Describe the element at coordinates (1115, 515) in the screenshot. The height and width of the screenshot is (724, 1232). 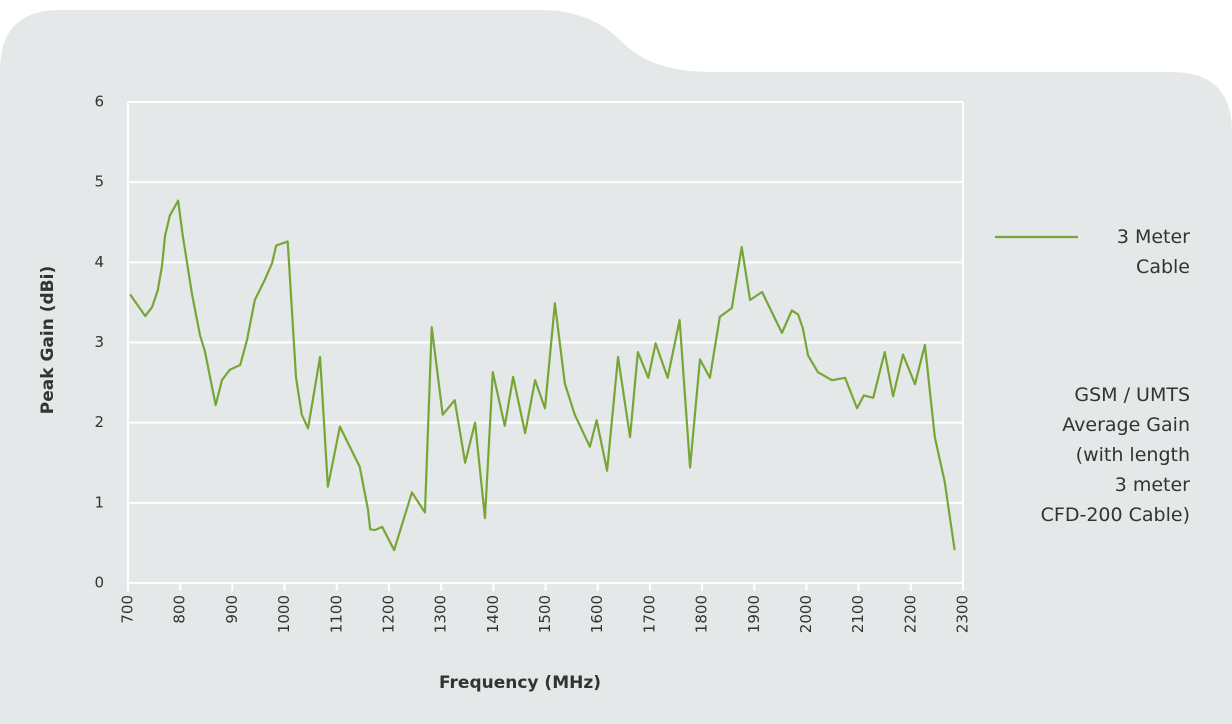
I see `annotation-line: CFD-200 Cable)` at that location.